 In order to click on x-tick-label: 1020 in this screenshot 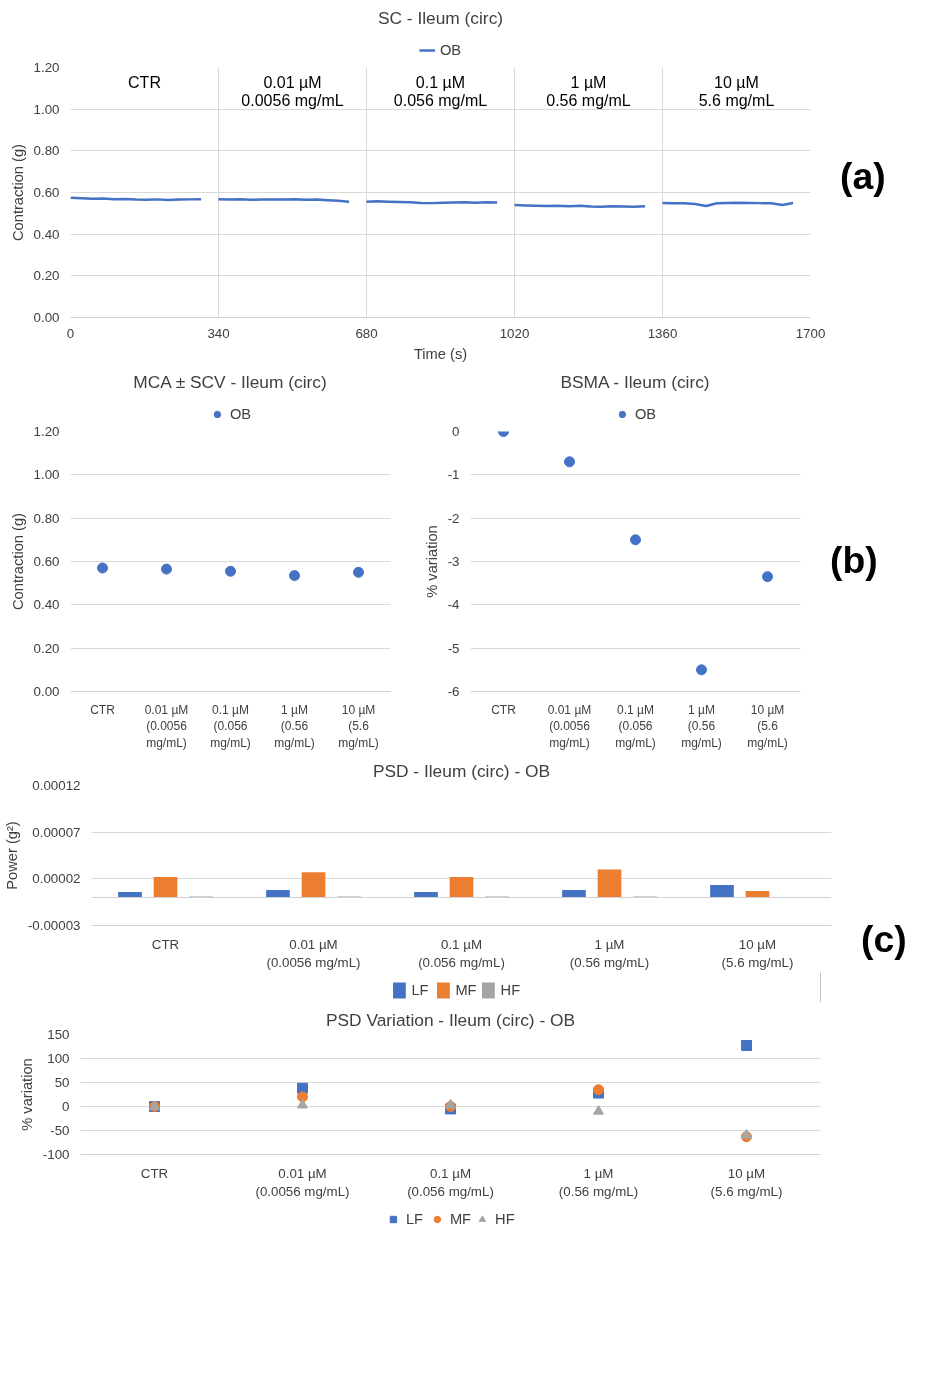, I will do `click(514, 333)`.